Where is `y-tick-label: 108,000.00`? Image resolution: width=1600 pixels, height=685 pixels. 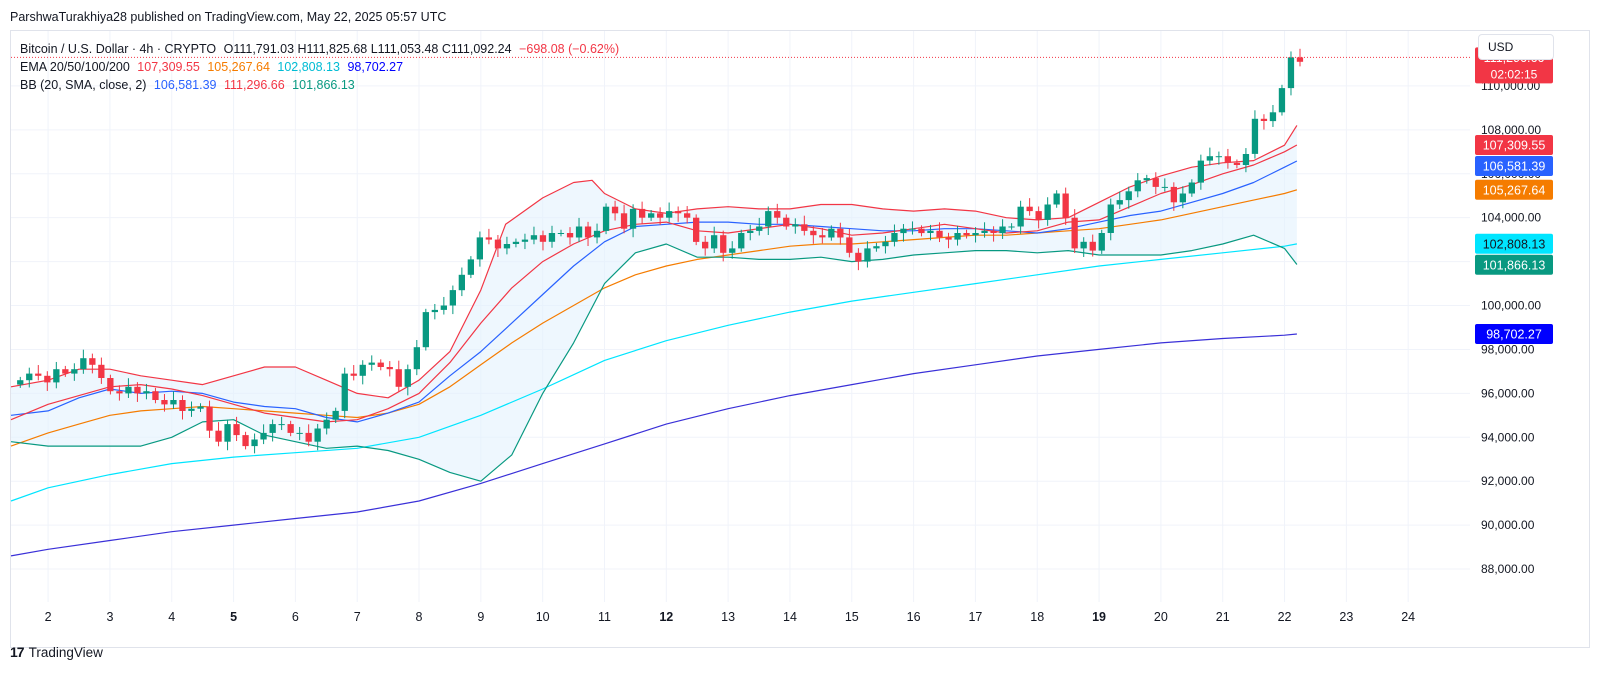 y-tick-label: 108,000.00 is located at coordinates (1511, 130).